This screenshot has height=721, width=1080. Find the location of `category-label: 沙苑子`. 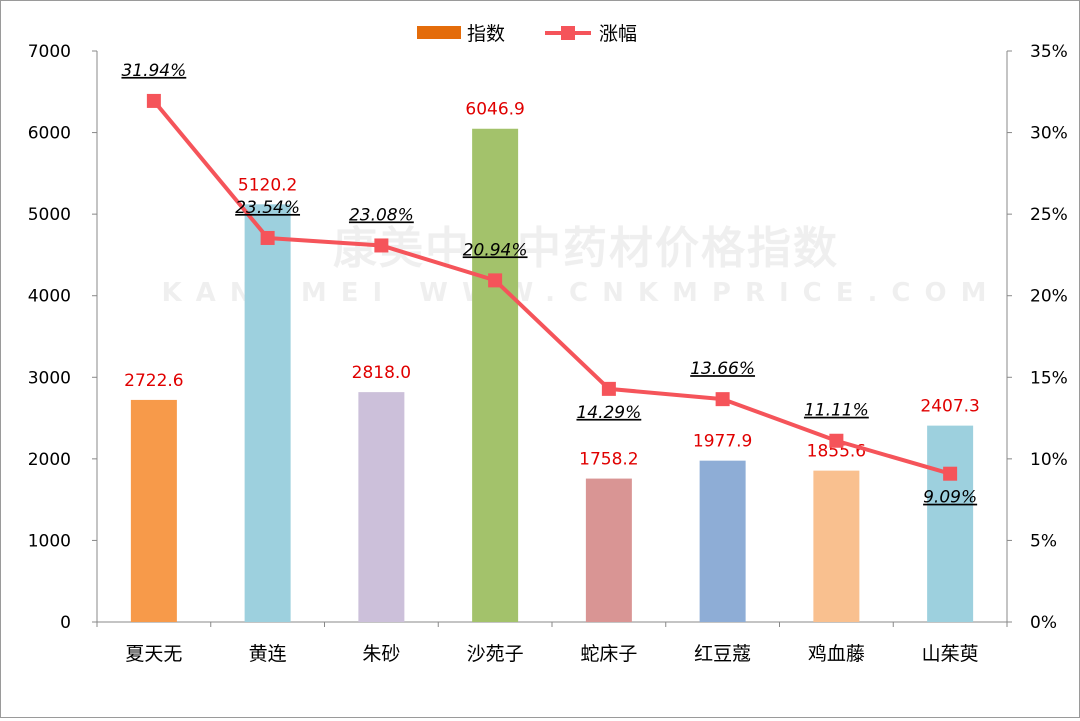

category-label: 沙苑子 is located at coordinates (495, 654).